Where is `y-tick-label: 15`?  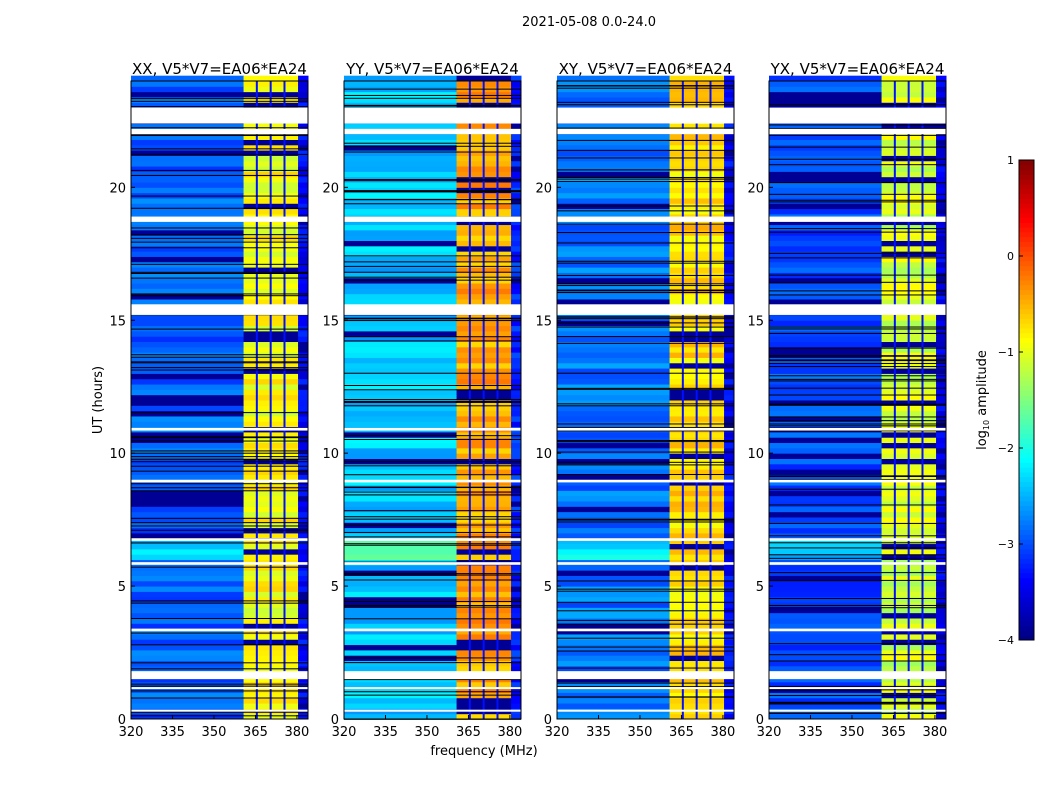
y-tick-label: 15 is located at coordinates (755, 321).